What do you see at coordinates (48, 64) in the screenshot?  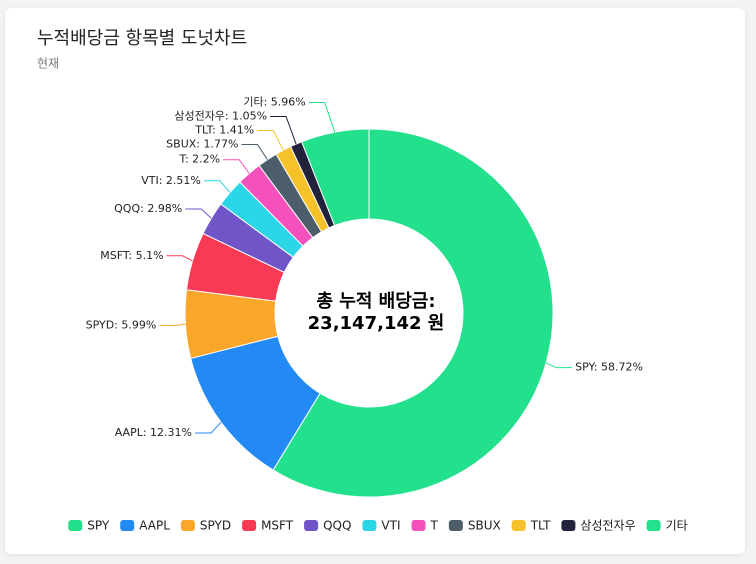 I see `chart-subtitle: 현재` at bounding box center [48, 64].